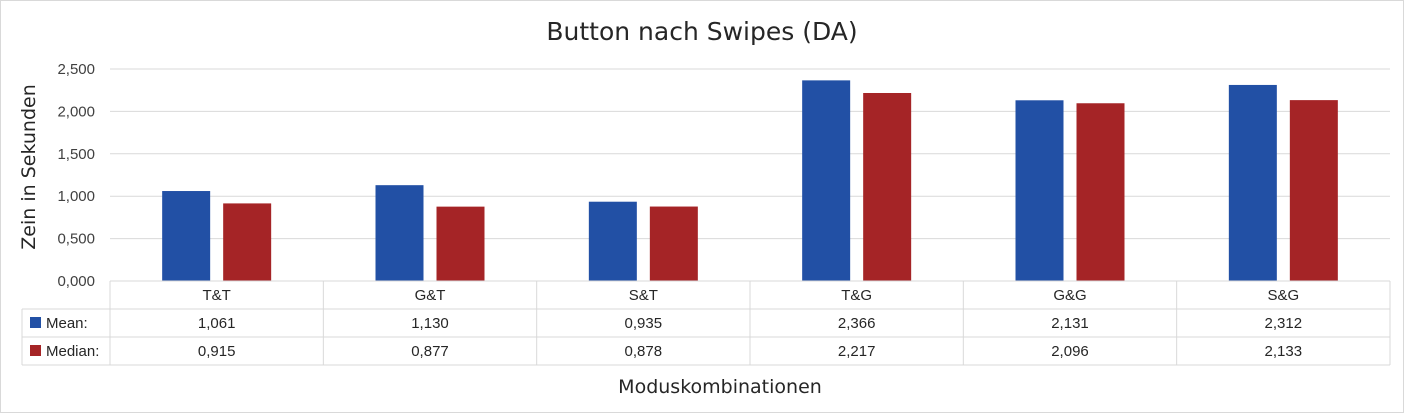 The image size is (1404, 413). What do you see at coordinates (76, 111) in the screenshot?
I see `y-tick-label: 2,000` at bounding box center [76, 111].